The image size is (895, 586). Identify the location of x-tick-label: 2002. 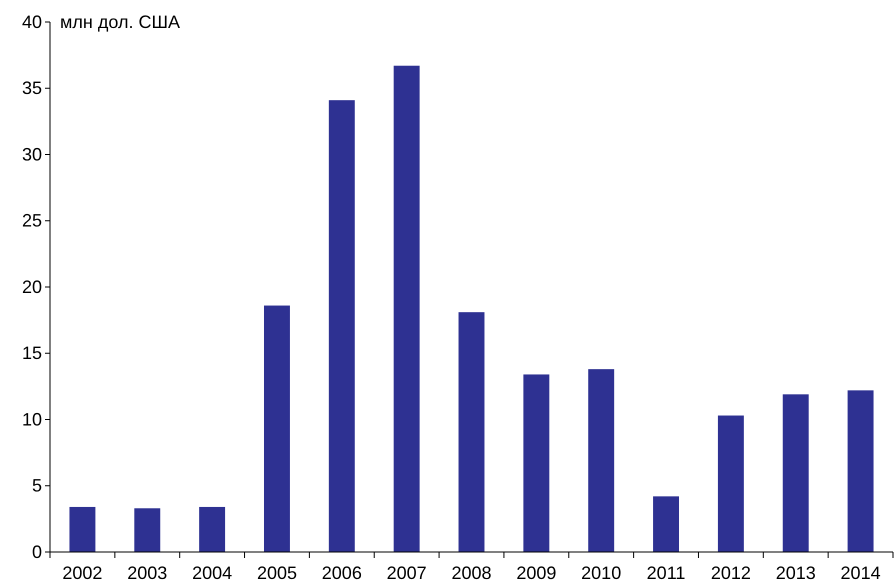
(82, 573).